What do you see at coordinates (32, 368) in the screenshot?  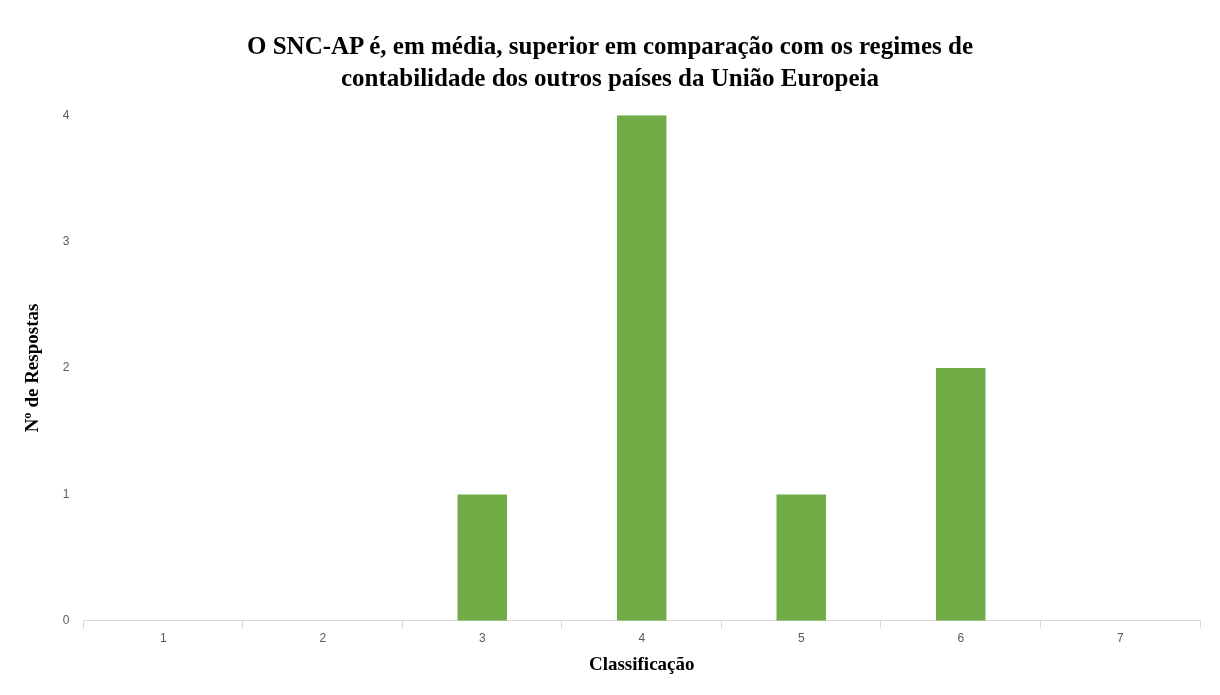 I see `y-axis-title: Nº de Respostas` at bounding box center [32, 368].